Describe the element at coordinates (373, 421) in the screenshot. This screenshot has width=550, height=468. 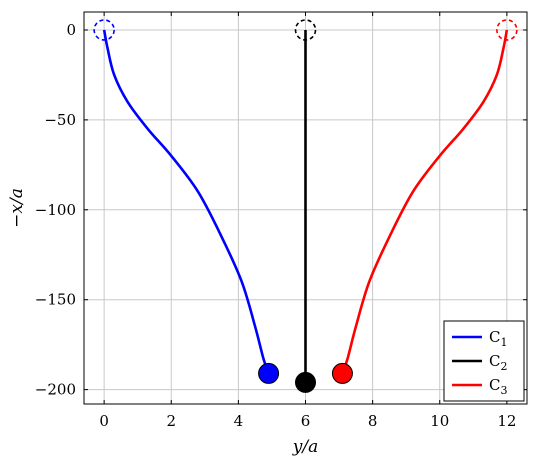
I see `x-tick-label: 8` at that location.